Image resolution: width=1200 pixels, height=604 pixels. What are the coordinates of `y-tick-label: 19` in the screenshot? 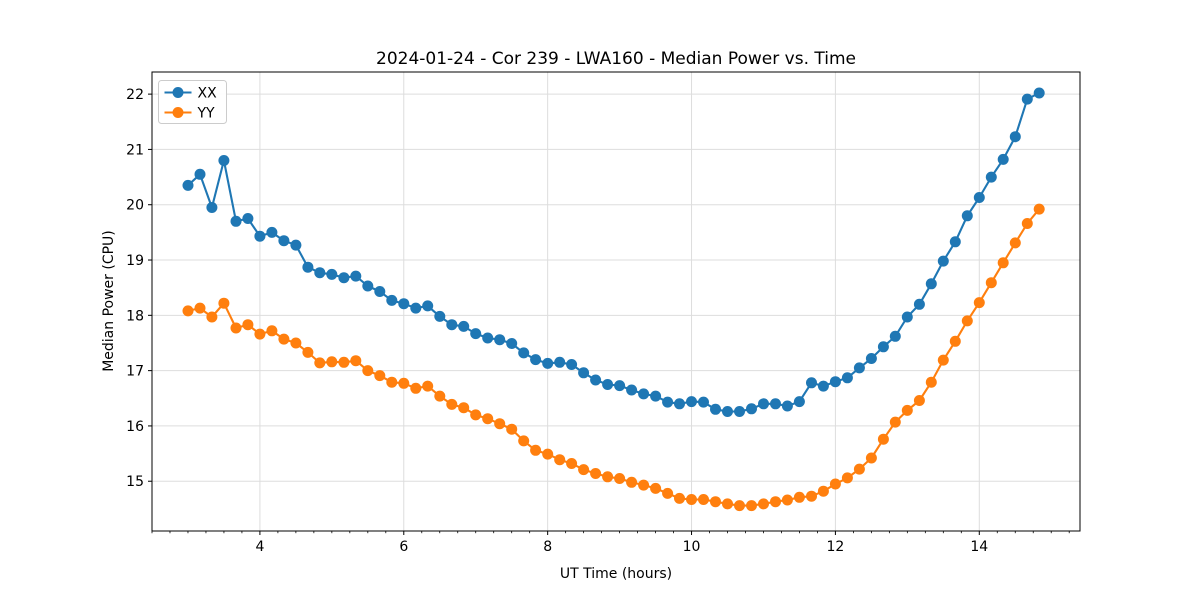 It's located at (135, 261).